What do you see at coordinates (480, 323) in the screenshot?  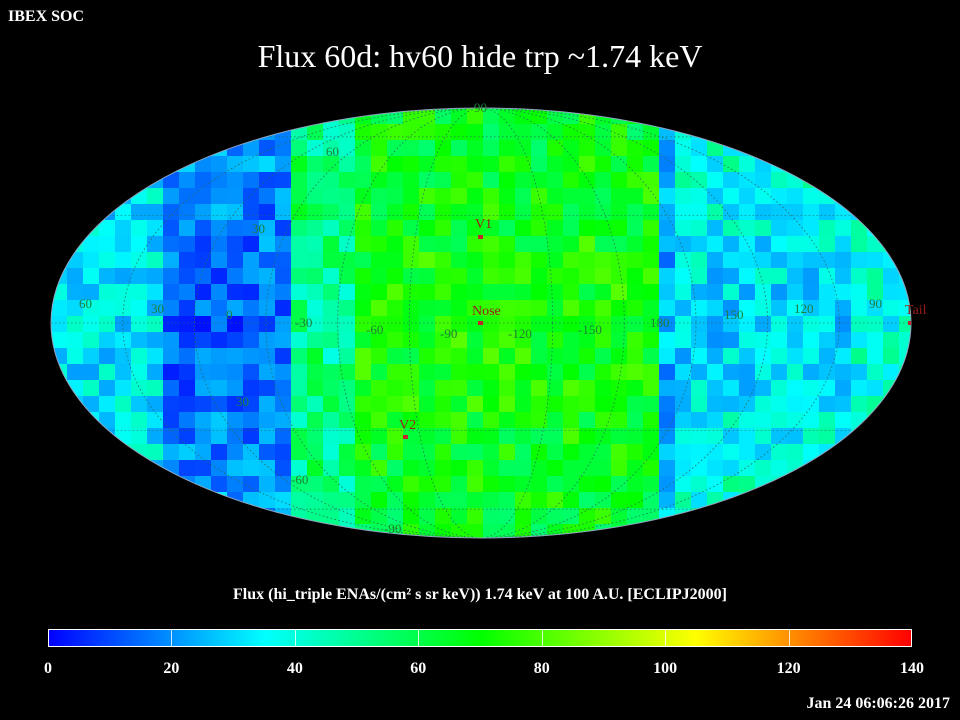 I see `nose-marker` at bounding box center [480, 323].